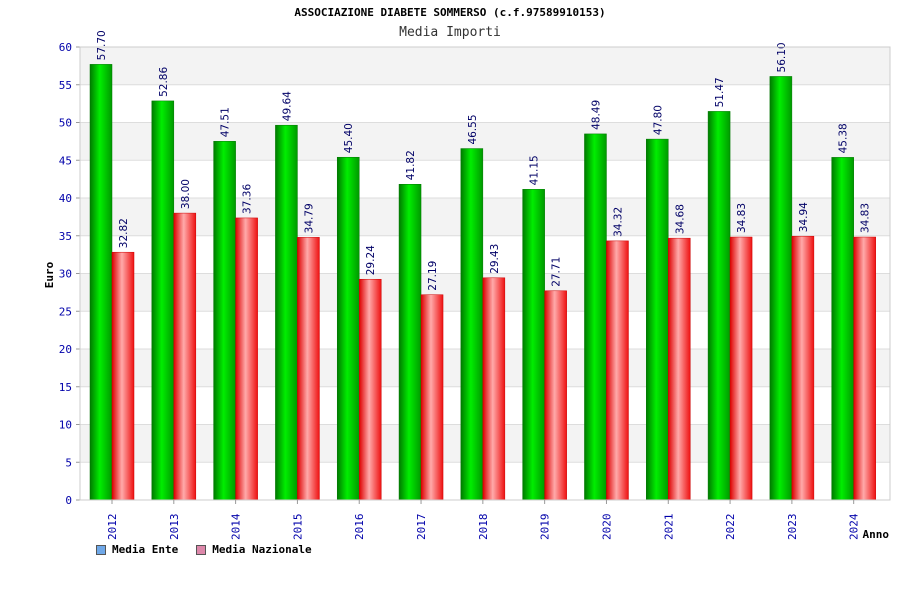 This screenshot has height=600, width=900. What do you see at coordinates (606, 527) in the screenshot?
I see `x-tick-label: 2020` at bounding box center [606, 527].